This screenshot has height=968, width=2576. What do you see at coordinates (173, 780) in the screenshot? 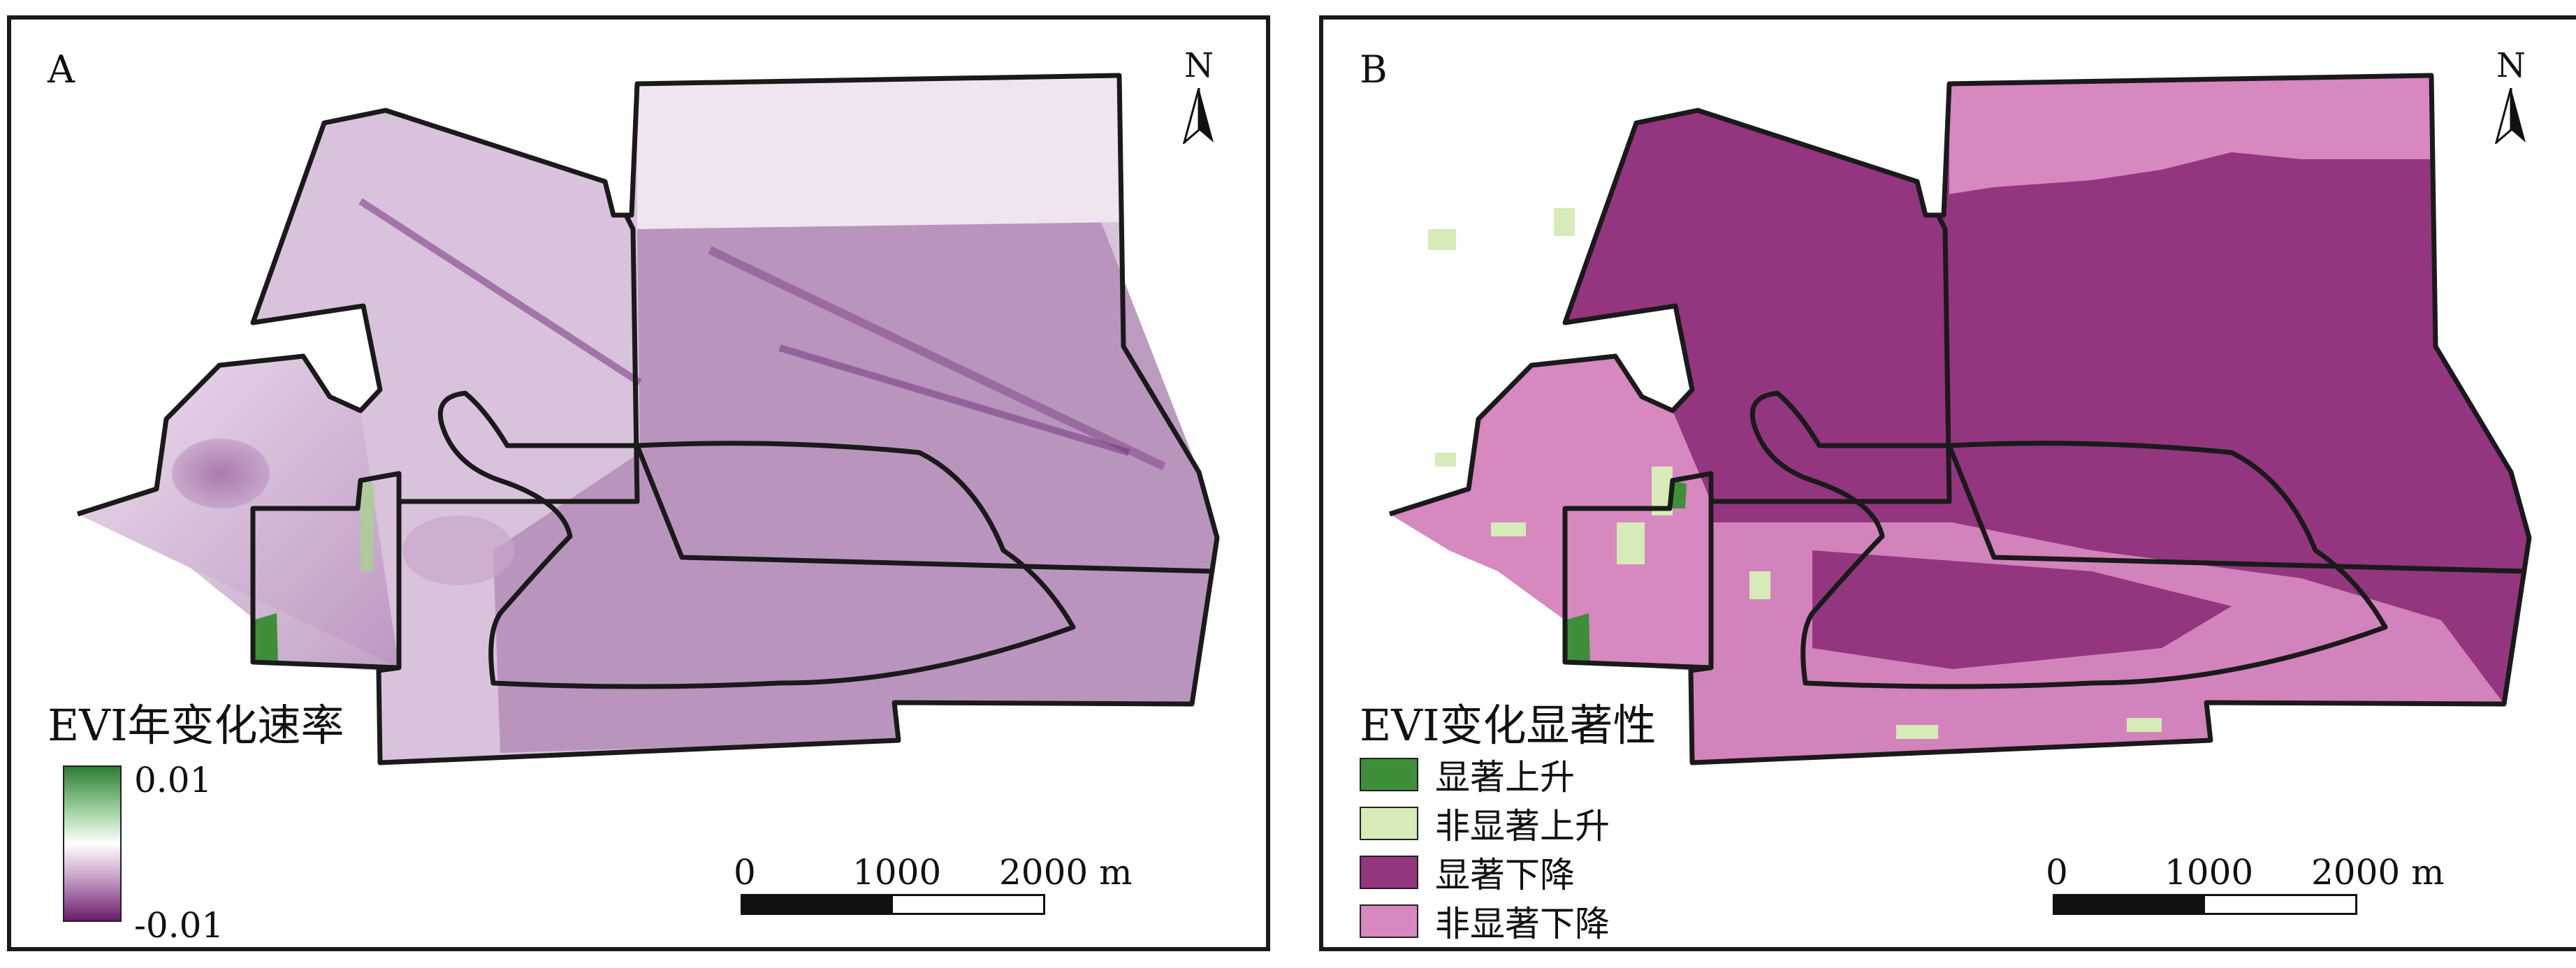
I see `legend-max-value: 0.01` at bounding box center [173, 780].